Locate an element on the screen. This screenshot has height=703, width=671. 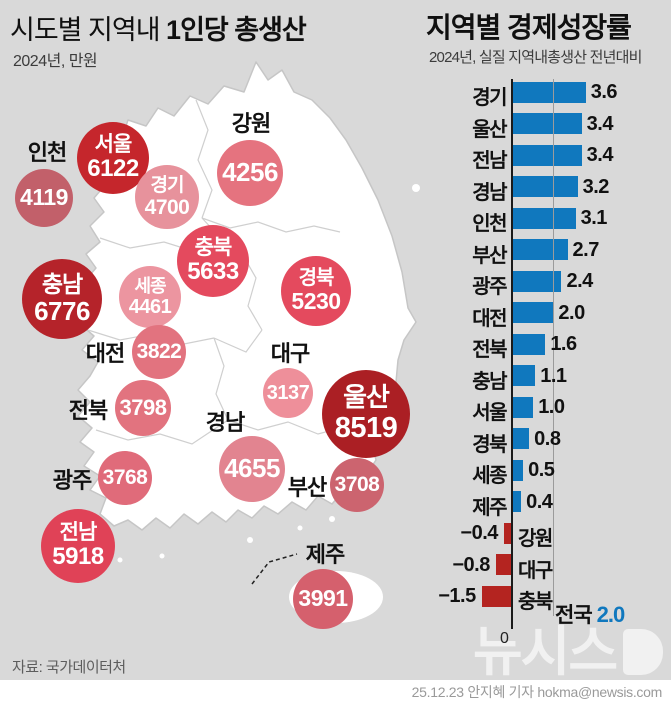
region-value: 3991 is located at coordinates (323, 598).